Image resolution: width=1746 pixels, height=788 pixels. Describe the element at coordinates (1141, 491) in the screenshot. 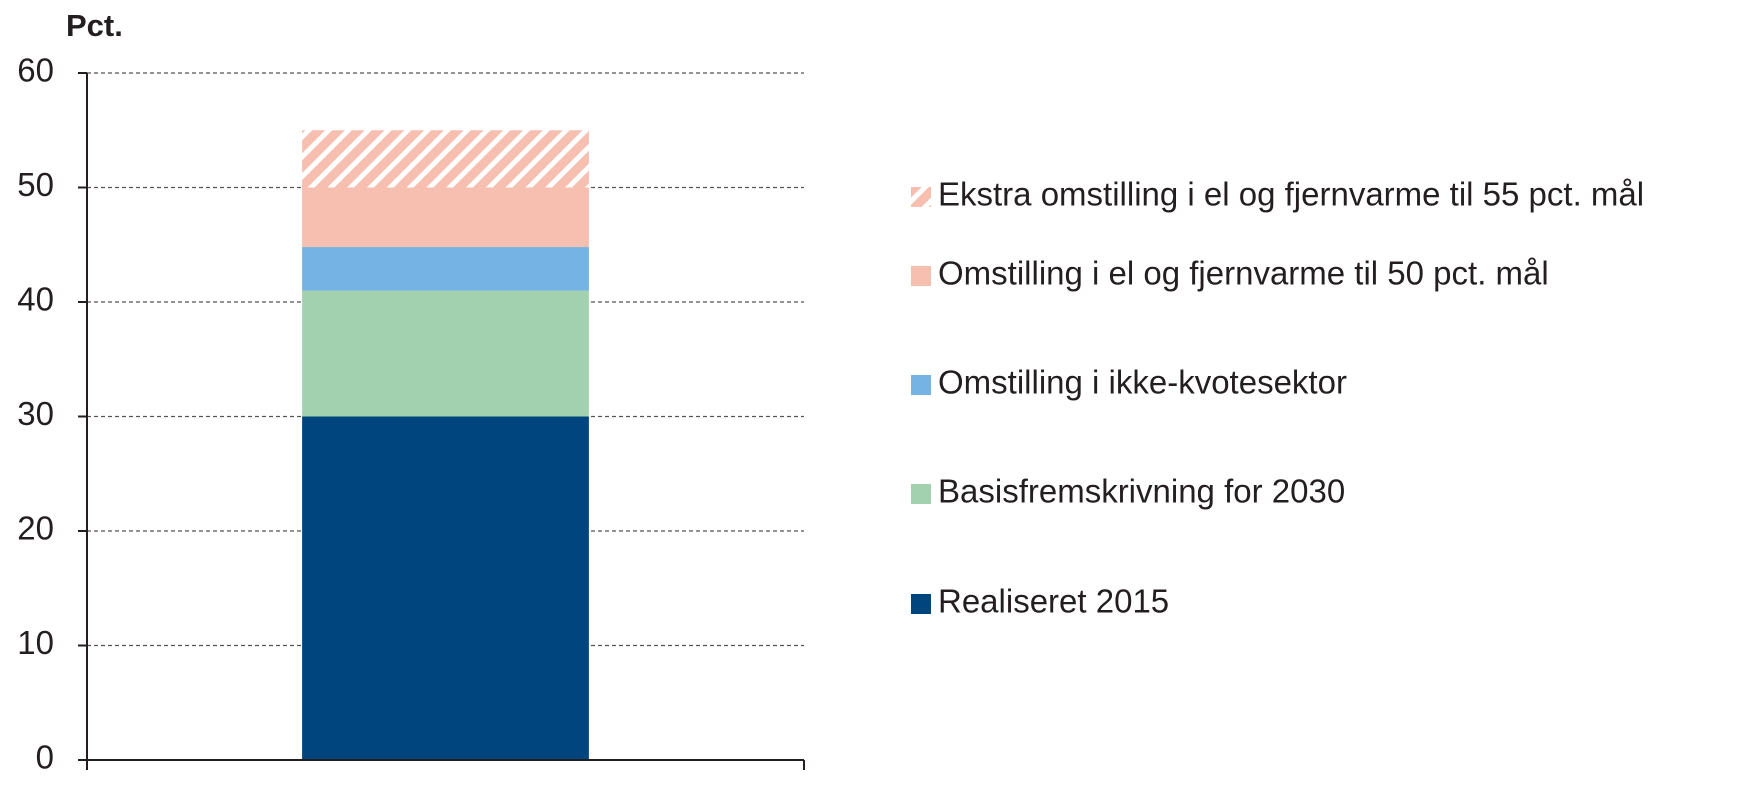

I see `legend-label: Basisfremskrivning for 2030` at that location.